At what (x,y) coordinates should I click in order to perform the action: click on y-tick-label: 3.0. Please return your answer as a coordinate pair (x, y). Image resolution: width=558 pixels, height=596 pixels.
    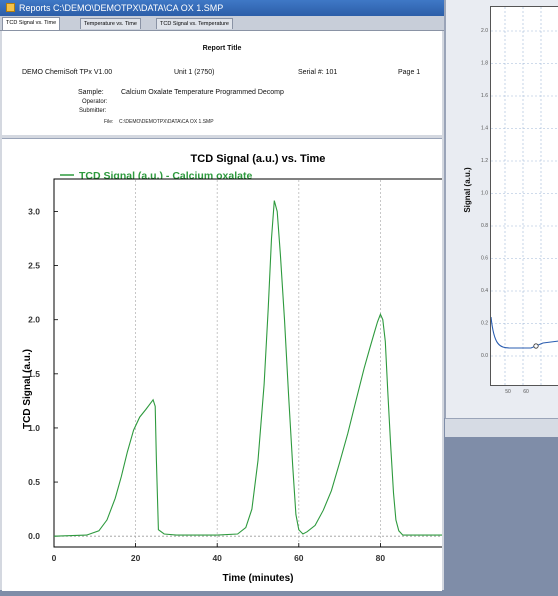
    Looking at the image, I should click on (34, 211).